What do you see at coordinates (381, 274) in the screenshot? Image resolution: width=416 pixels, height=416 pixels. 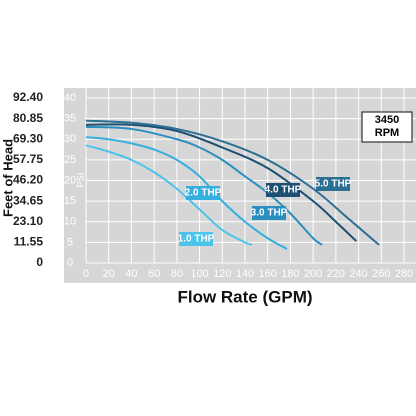 I see `x-tick-label: 260` at bounding box center [381, 274].